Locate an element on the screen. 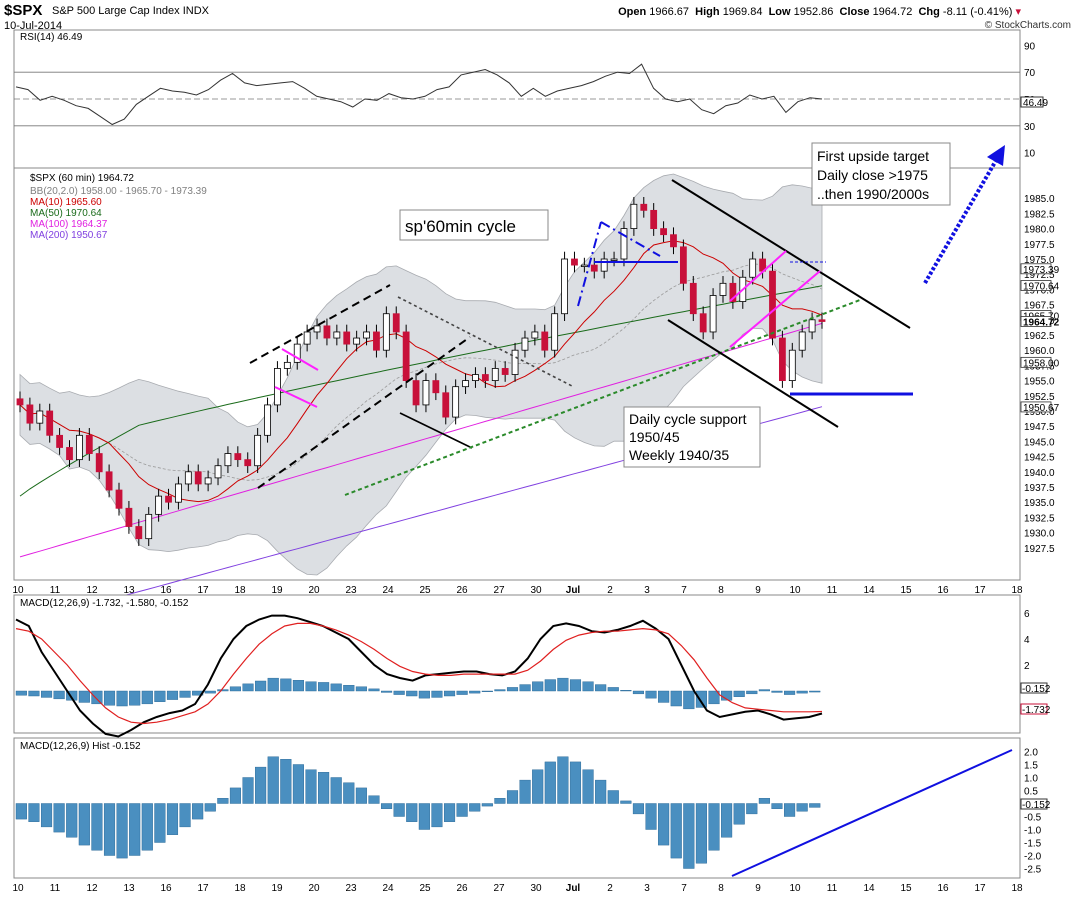 Image resolution: width=1075 pixels, height=897 pixels. hist-x-tick-label: 10 is located at coordinates (18, 888).